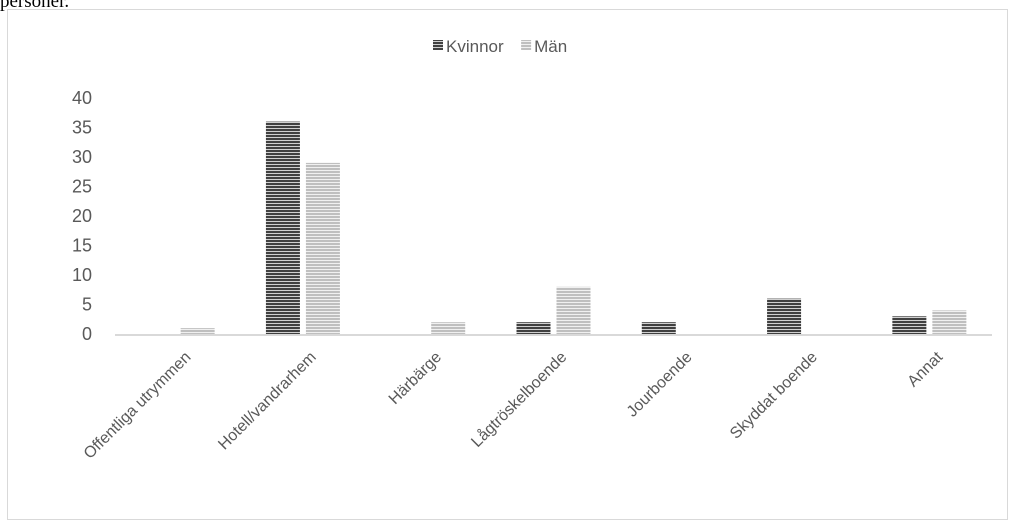 The image size is (1010, 522). Describe the element at coordinates (267, 401) in the screenshot. I see `x-tick-label: Hotell/vandrarhem` at that location.